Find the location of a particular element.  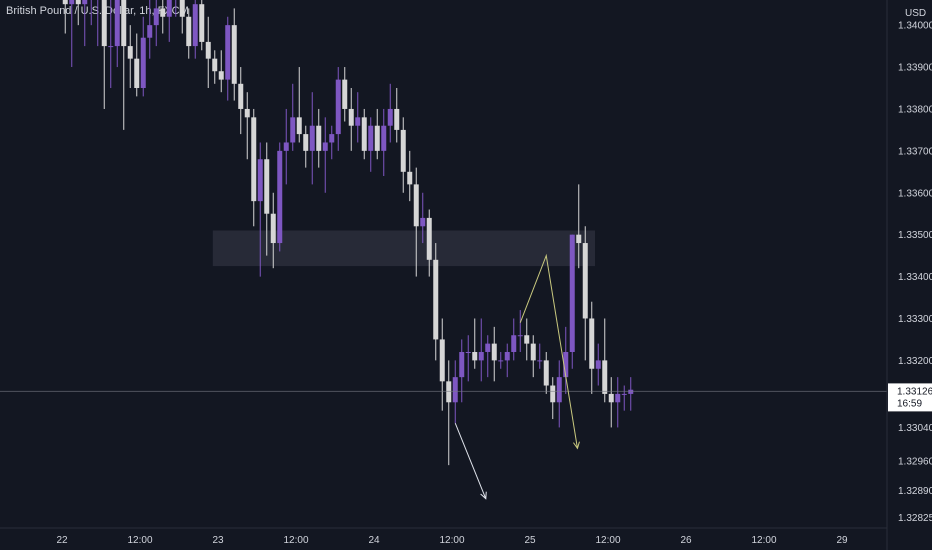

forecast-layer is located at coordinates (517, 376).